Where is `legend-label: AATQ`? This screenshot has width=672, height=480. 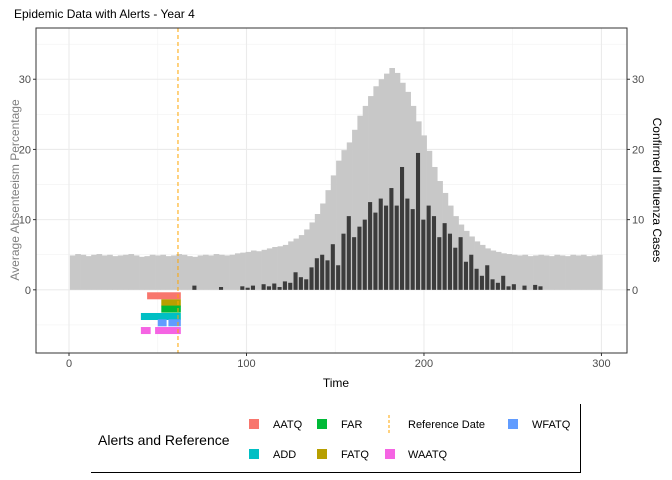
legend-label: AATQ is located at coordinates (288, 425).